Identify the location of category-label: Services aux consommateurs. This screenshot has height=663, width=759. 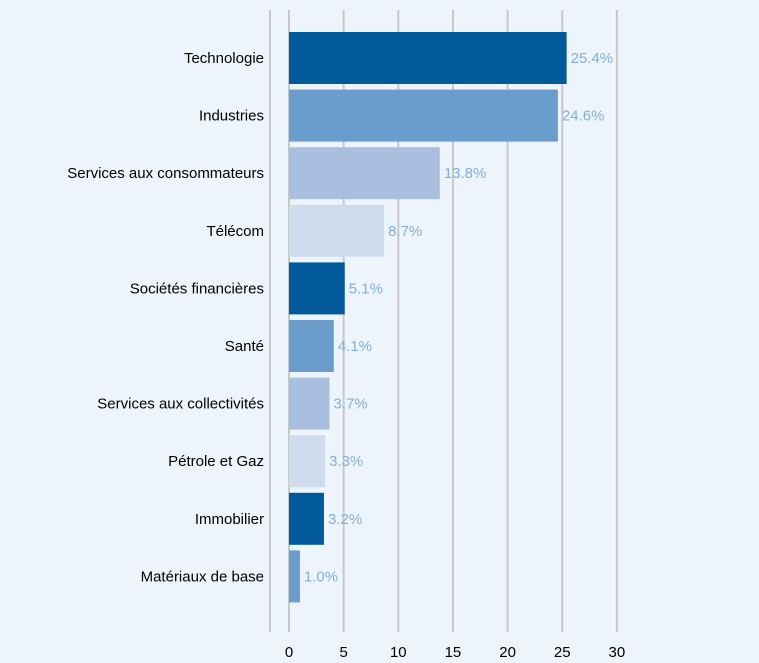
(165, 173).